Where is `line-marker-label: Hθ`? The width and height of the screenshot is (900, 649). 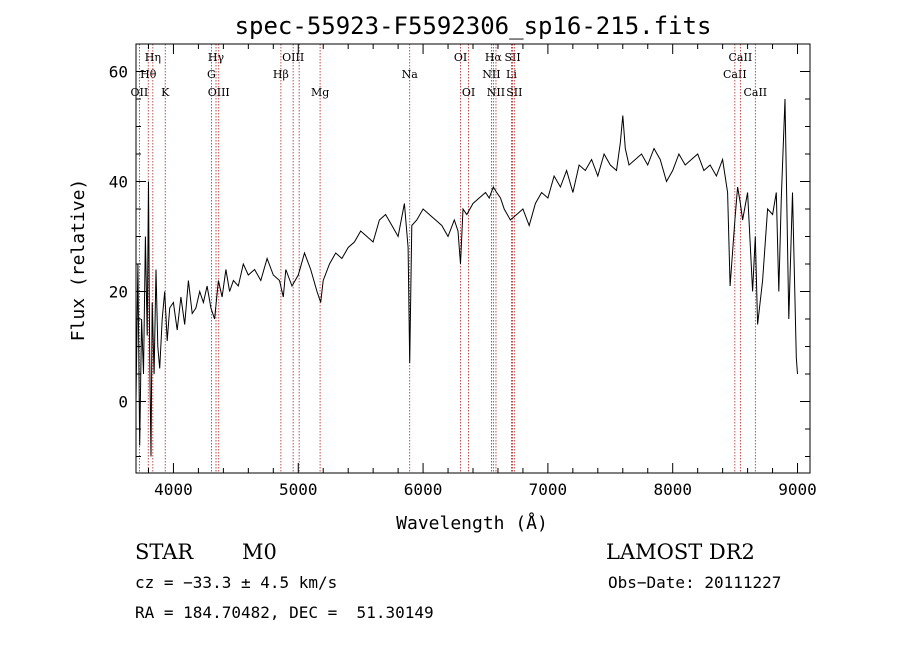 line-marker-label: Hθ is located at coordinates (148, 74).